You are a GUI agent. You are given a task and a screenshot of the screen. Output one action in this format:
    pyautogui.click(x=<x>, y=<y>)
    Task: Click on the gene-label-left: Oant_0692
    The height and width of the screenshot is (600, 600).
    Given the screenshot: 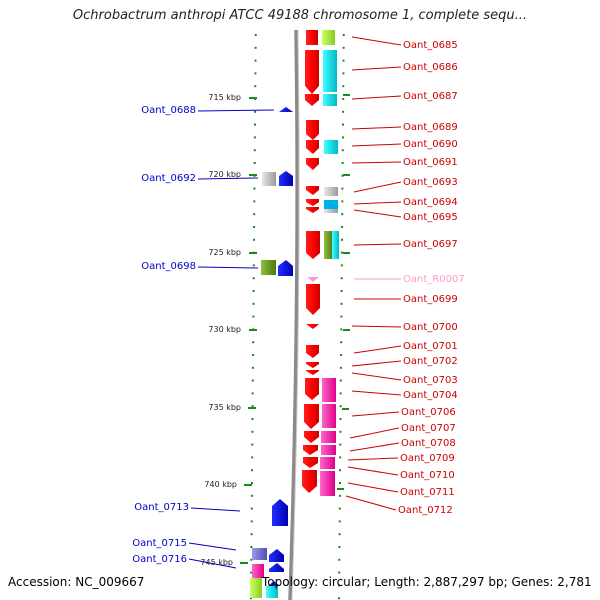 What is the action you would take?
    pyautogui.click(x=168, y=178)
    